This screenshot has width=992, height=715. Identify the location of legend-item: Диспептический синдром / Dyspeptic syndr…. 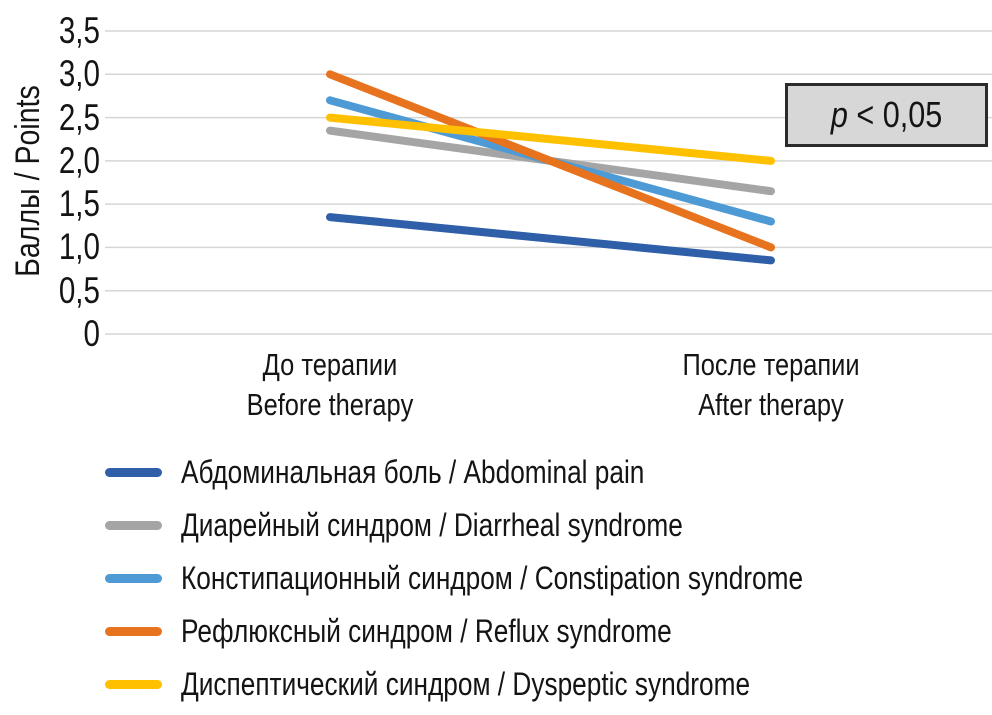
(545, 684).